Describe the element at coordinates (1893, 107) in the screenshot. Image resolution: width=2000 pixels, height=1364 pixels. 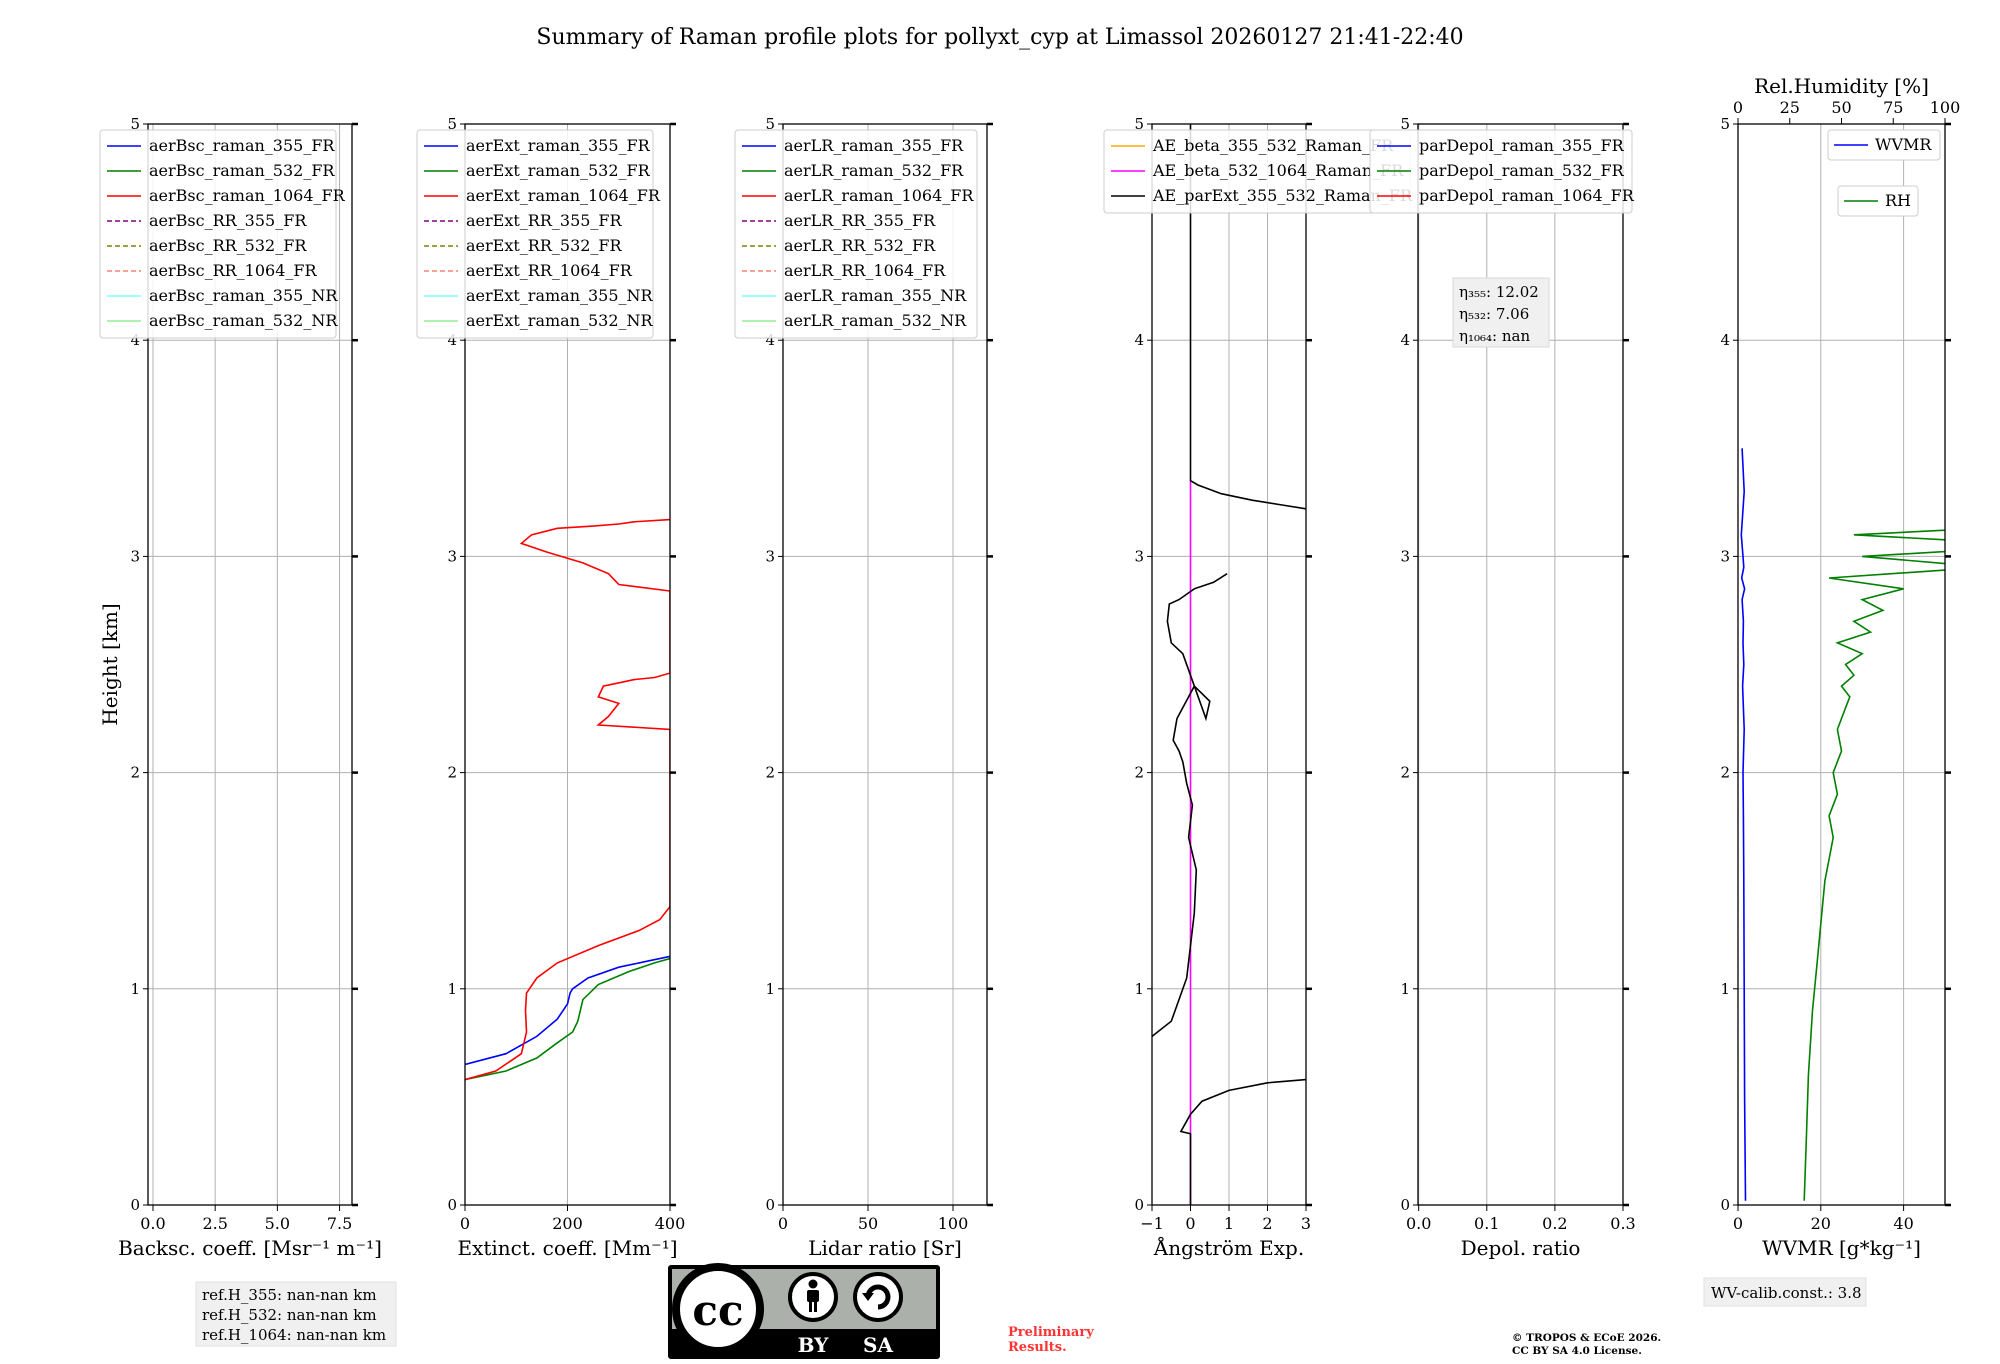
I see `top-x-tick-label: 75` at that location.